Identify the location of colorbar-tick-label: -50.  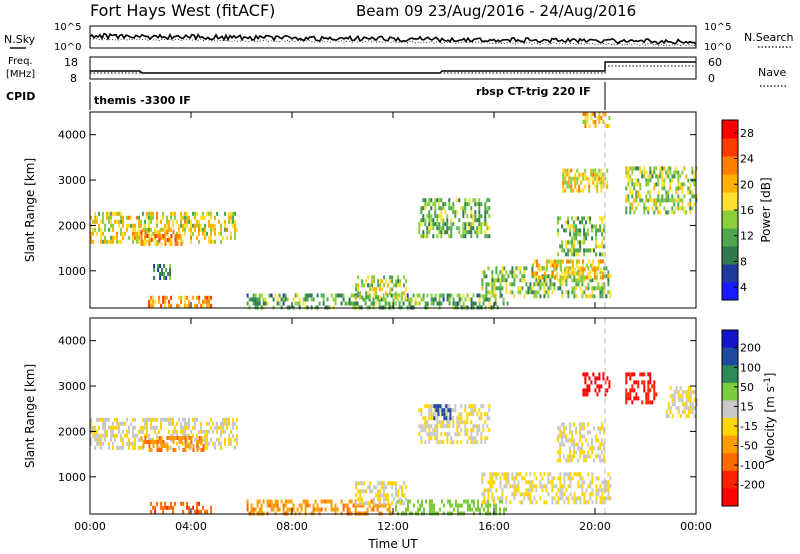
(749, 446).